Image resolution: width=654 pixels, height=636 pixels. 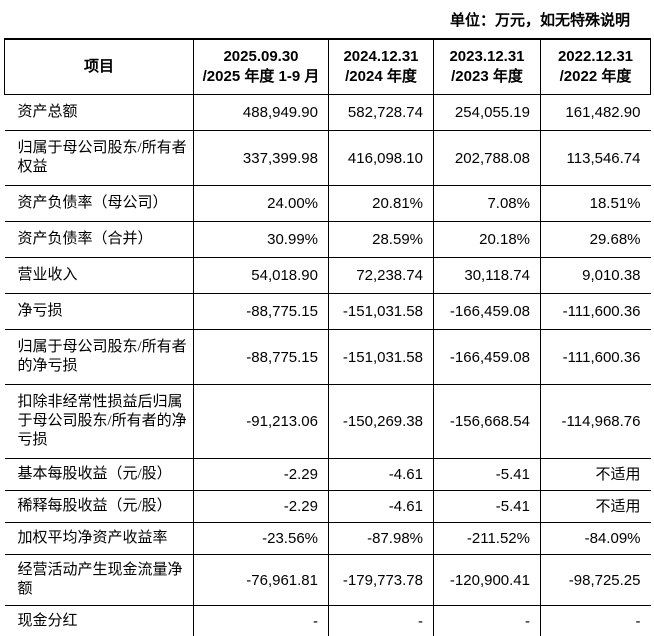 What do you see at coordinates (99, 203) in the screenshot?
I see `row-label: 资产负债率（母公司）` at bounding box center [99, 203].